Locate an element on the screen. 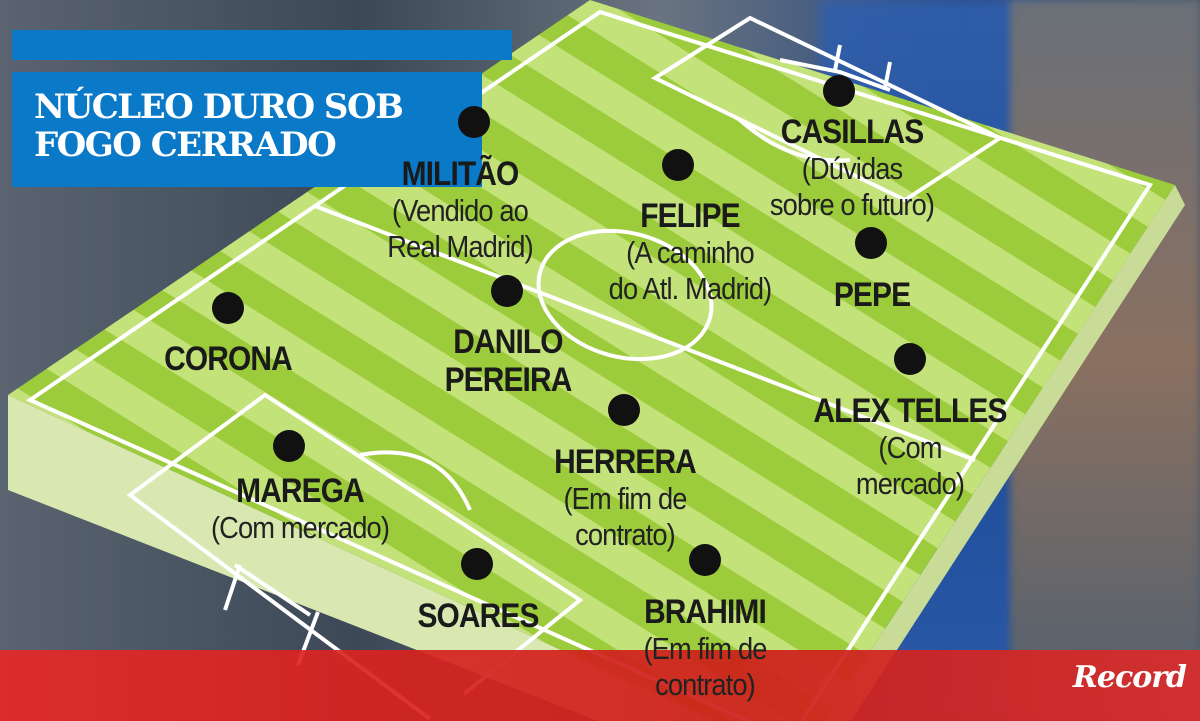 The width and height of the screenshot is (1200, 721). player-name: ALEX TELLES is located at coordinates (910, 411).